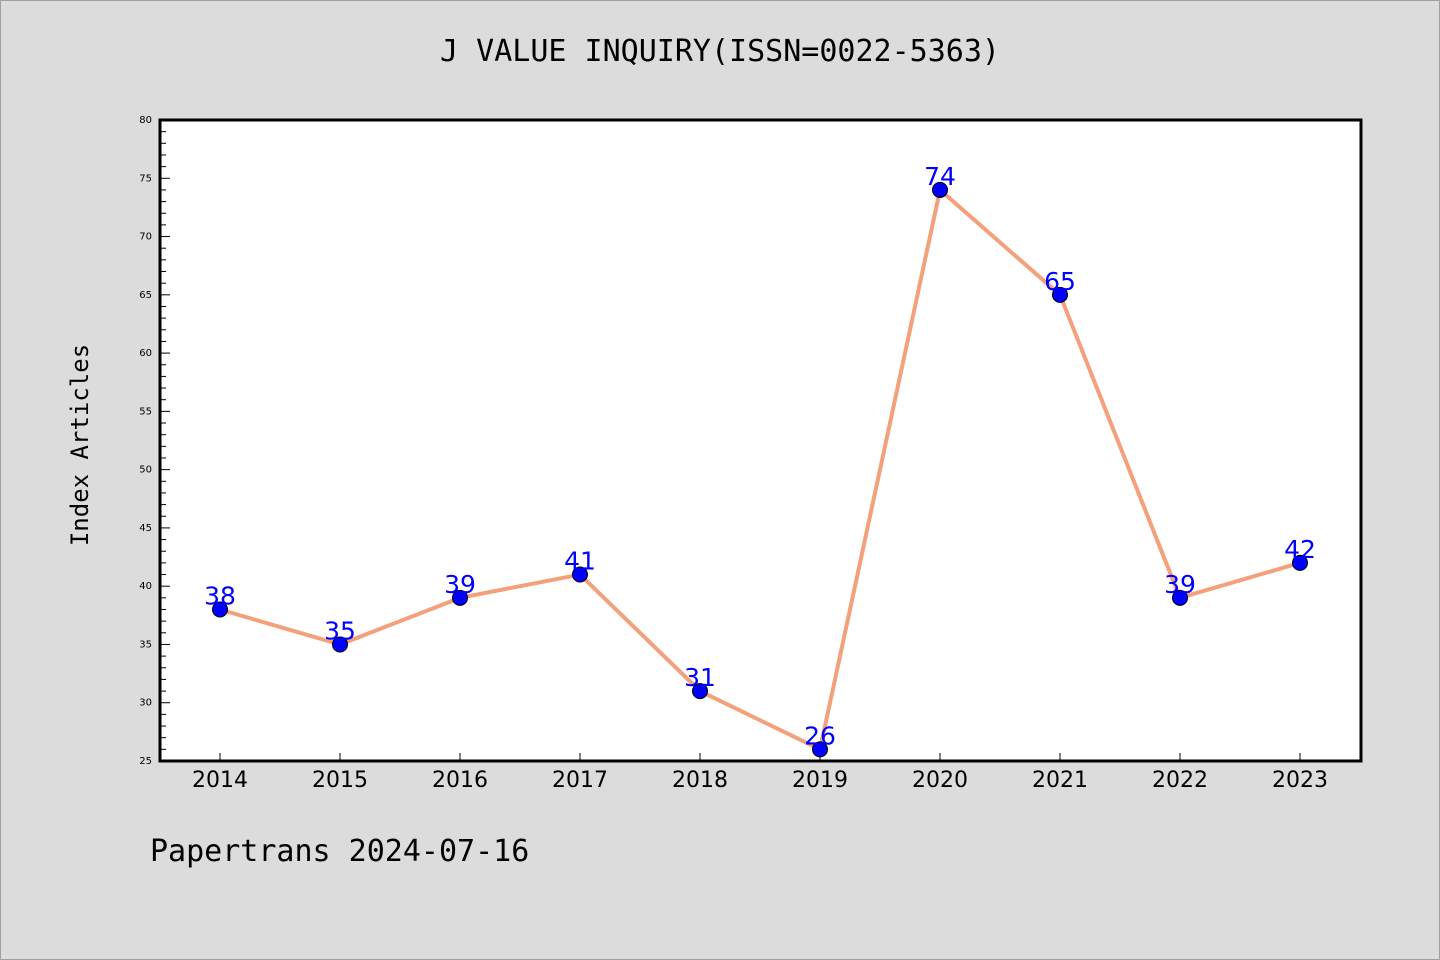 The image size is (1440, 960). Describe the element at coordinates (145, 120) in the screenshot. I see `y-tick-label: 80` at that location.